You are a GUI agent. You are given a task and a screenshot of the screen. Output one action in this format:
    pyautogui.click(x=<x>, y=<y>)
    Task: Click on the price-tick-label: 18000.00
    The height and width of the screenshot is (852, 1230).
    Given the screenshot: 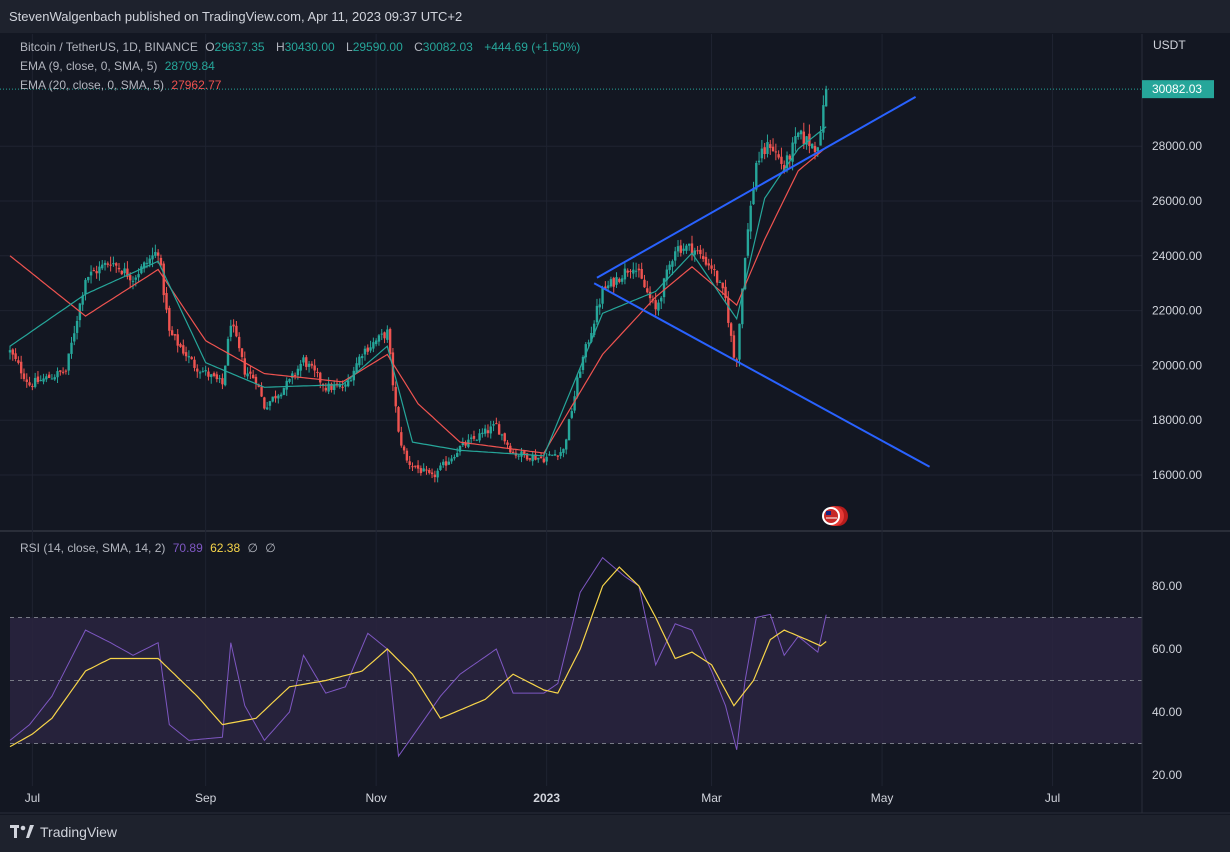 What is the action you would take?
    pyautogui.click(x=1177, y=420)
    